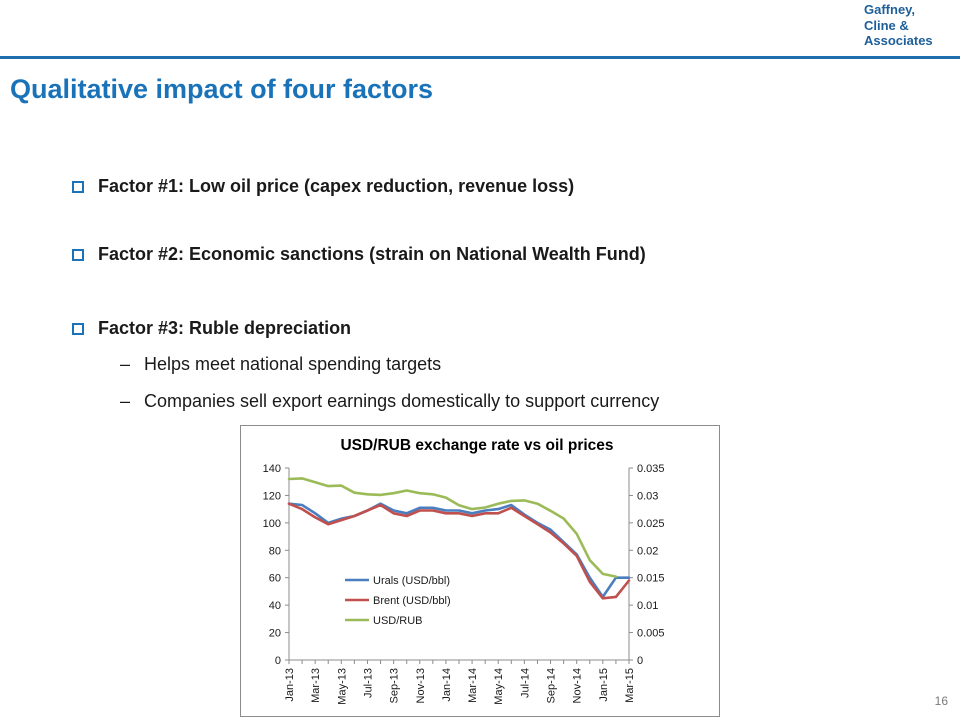 The width and height of the screenshot is (960, 720). What do you see at coordinates (225, 328) in the screenshot?
I see `bullet-text: Factor #3: Ruble depreciation` at bounding box center [225, 328].